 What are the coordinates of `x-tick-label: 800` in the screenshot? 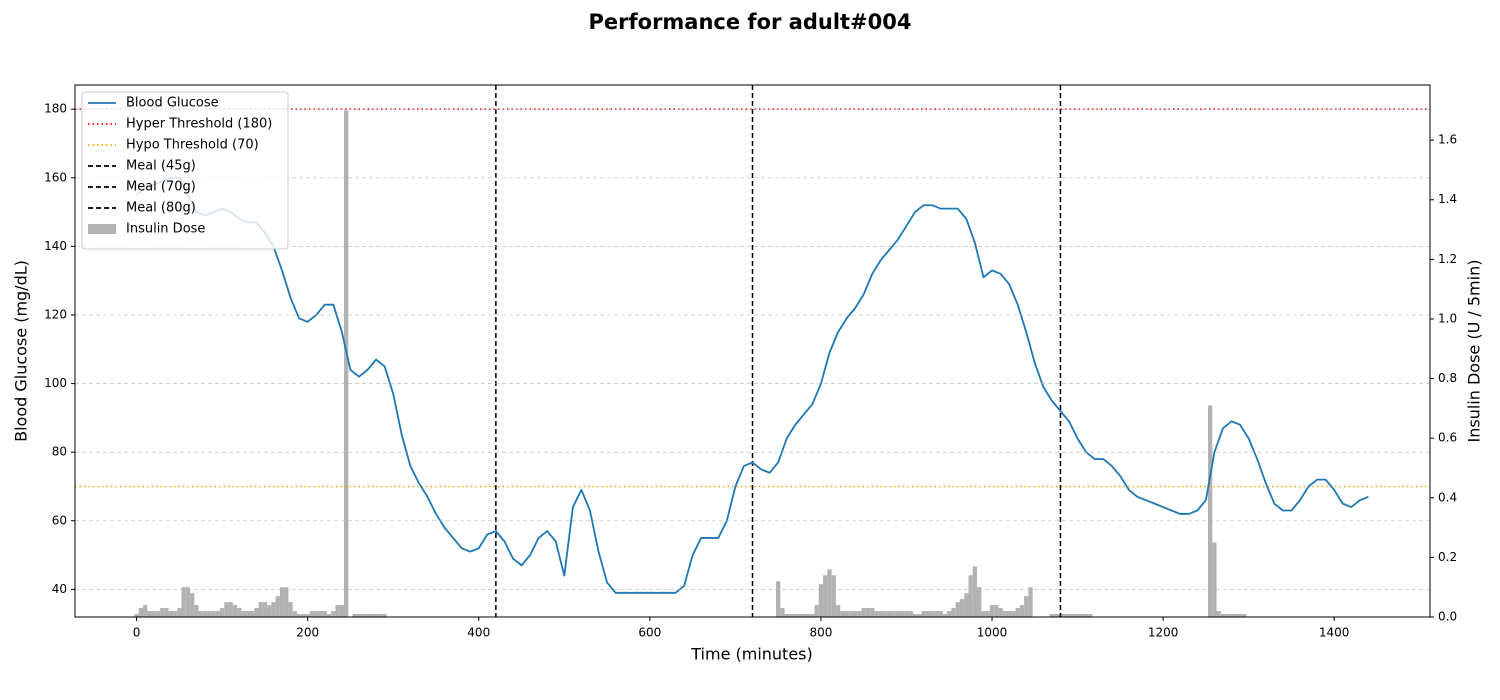 It's located at (820, 633).